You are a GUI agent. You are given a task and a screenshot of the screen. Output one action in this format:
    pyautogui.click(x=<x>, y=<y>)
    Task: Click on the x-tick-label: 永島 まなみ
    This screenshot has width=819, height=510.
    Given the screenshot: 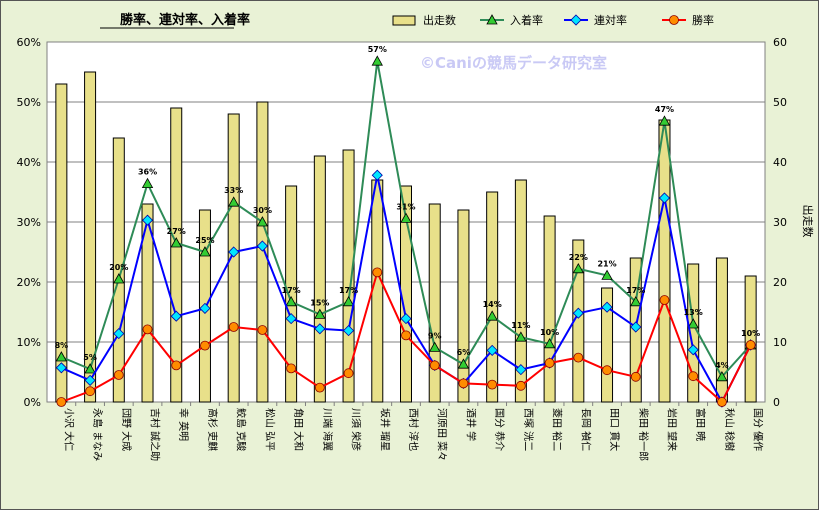 What is the action you would take?
    pyautogui.click(x=97, y=434)
    